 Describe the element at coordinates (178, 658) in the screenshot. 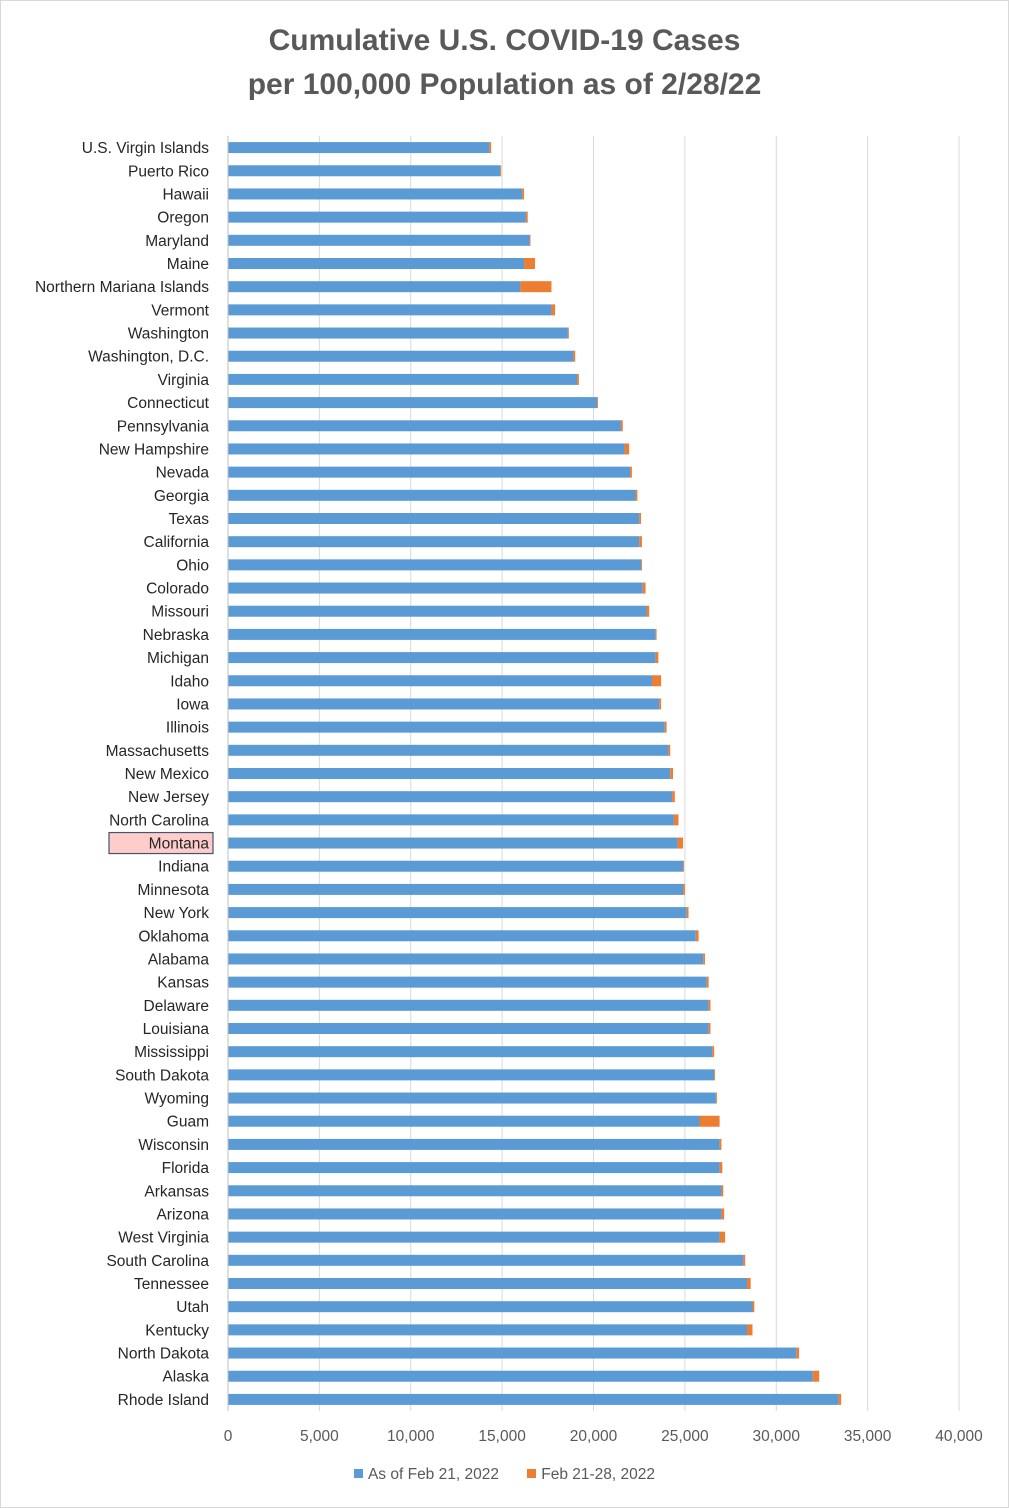

I see `category-label-michigan: Michigan` at that location.